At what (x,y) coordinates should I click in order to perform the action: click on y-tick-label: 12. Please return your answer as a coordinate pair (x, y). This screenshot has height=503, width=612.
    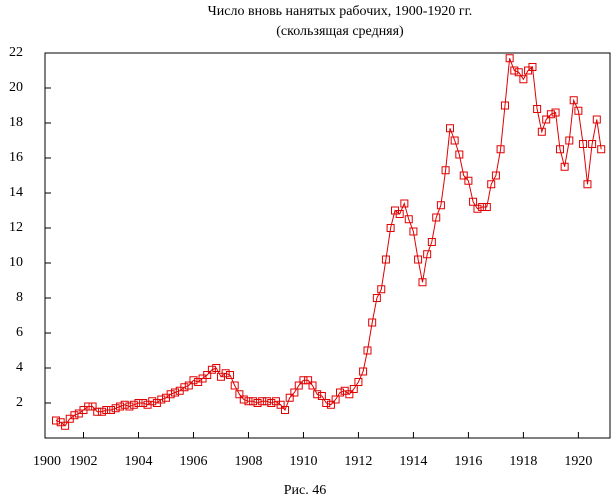
    Looking at the image, I should click on (16, 227).